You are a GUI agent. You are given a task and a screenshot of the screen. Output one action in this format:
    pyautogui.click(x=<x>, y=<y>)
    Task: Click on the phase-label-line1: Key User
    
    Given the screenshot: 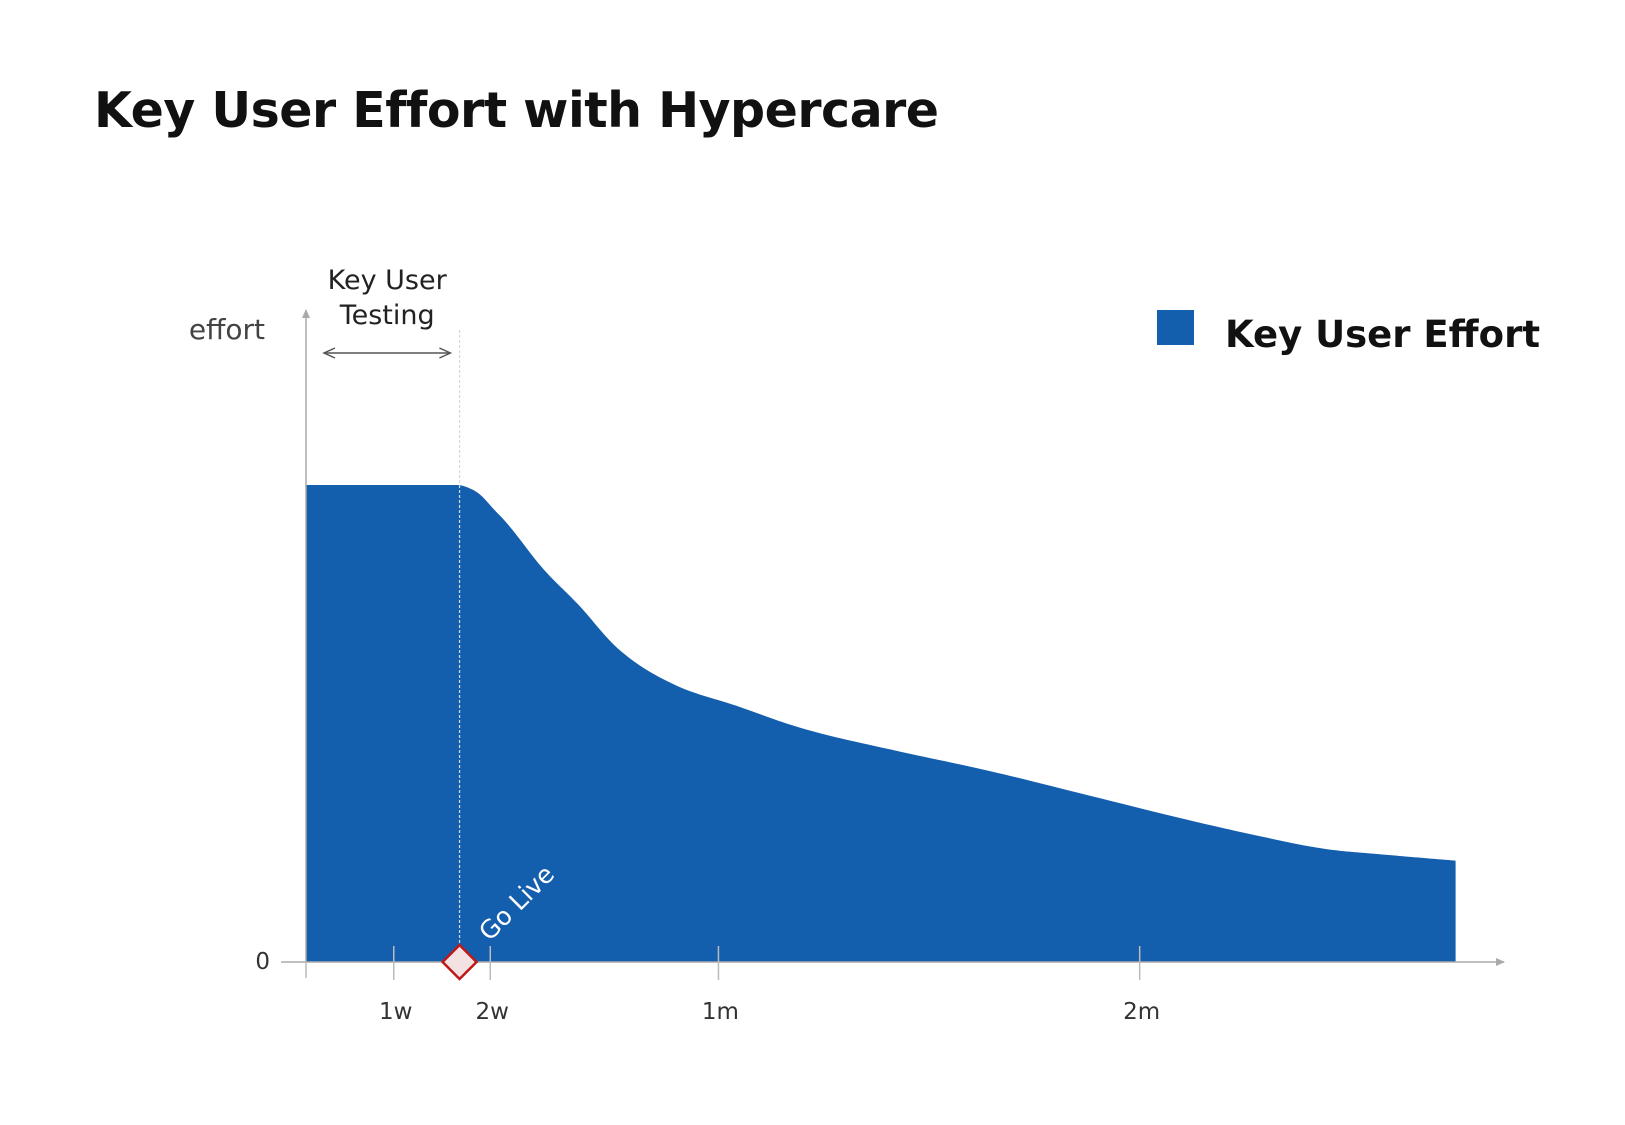 What is the action you would take?
    pyautogui.click(x=388, y=280)
    